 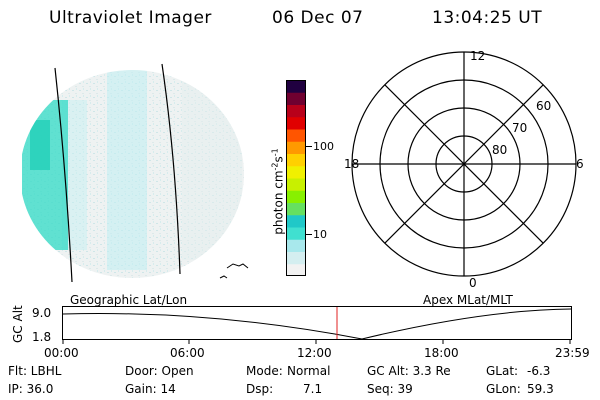 What do you see at coordinates (42, 337) in the screenshot?
I see `timeline-ytick-bottom: 1.8` at bounding box center [42, 337].